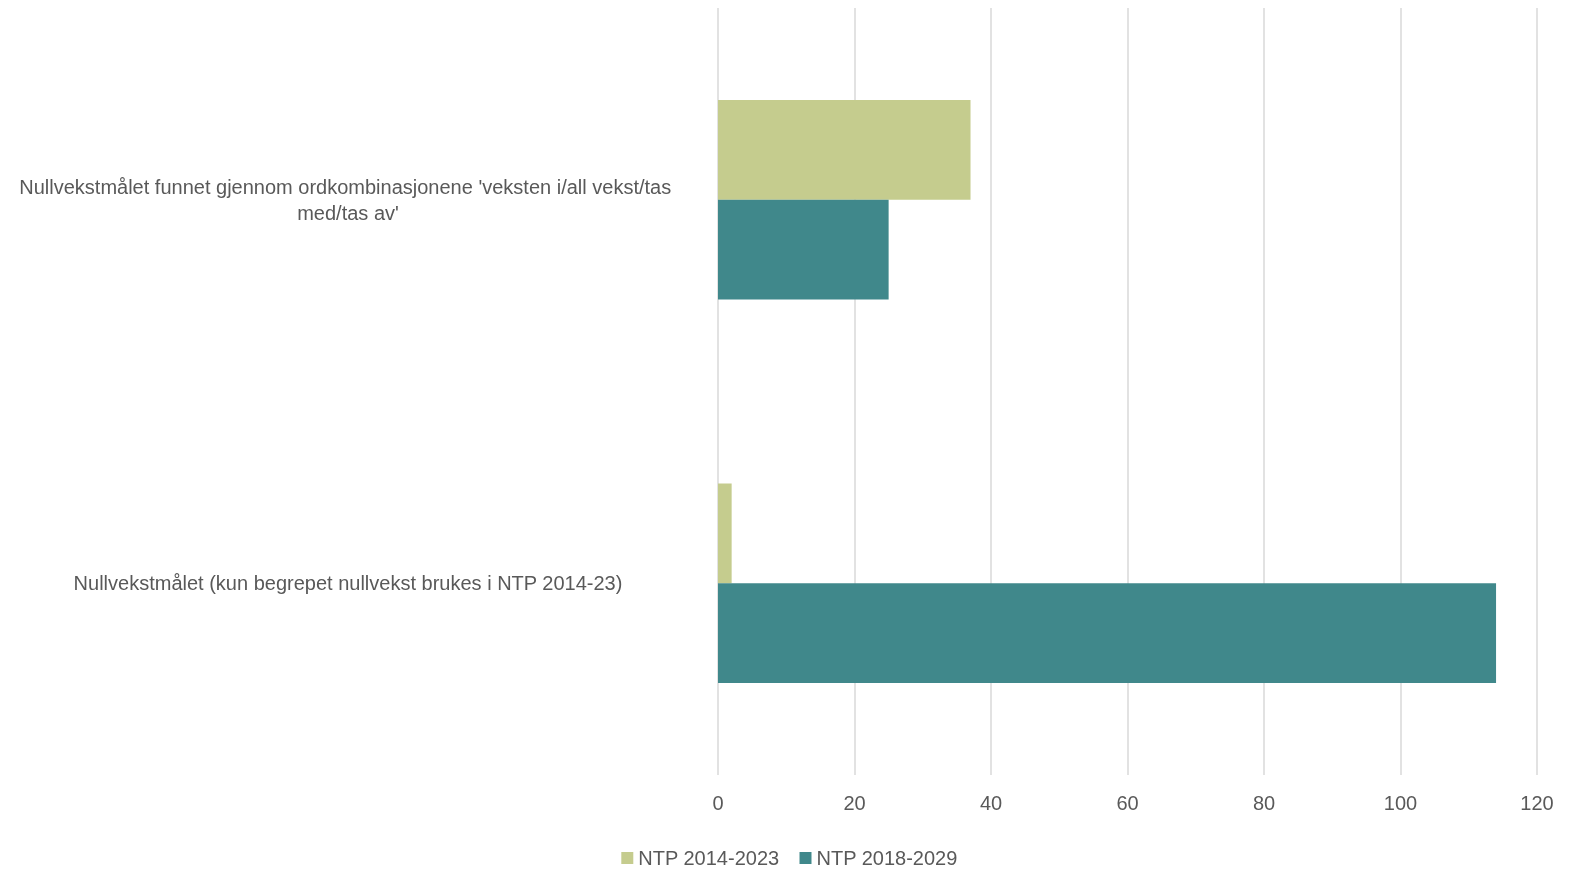  Describe the element at coordinates (1264, 803) in the screenshot. I see `x-tick-label: 80` at that location.